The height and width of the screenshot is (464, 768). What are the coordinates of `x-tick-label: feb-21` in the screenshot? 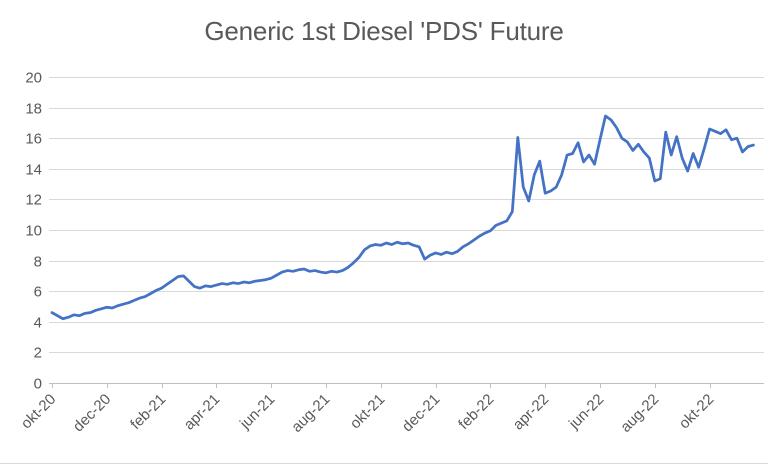 It's located at (148, 412).